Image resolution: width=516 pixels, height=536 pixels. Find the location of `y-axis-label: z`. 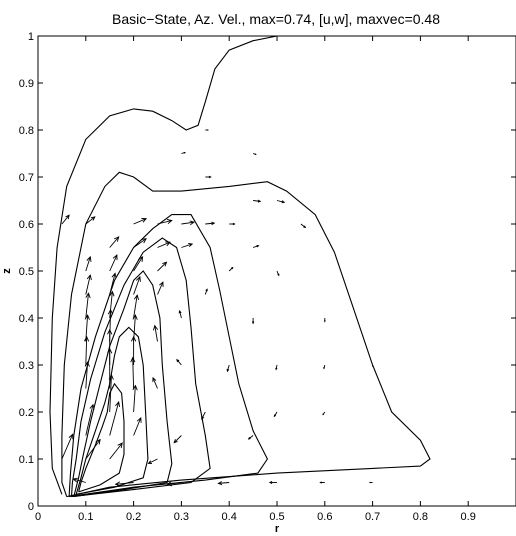

y-axis-label: z is located at coordinates (7, 271).